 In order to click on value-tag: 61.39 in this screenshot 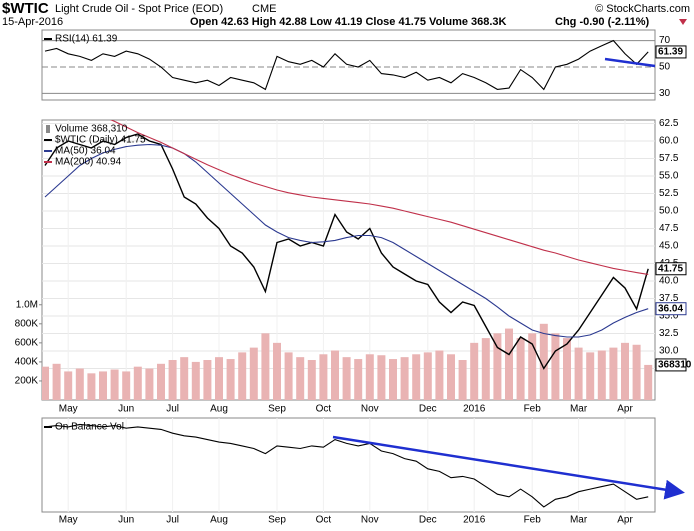, I will do `click(670, 52)`.